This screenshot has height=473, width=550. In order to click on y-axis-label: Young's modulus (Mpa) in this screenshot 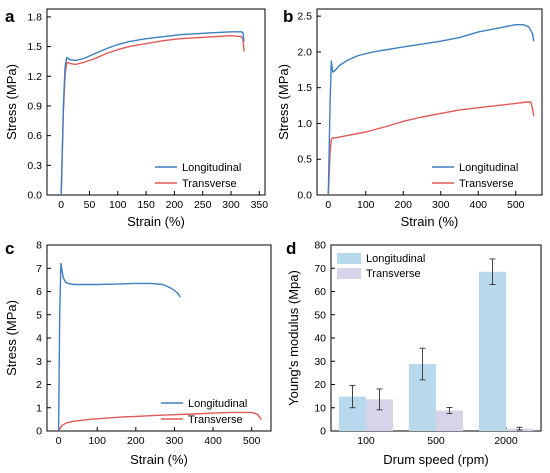, I will do `click(293, 338)`.